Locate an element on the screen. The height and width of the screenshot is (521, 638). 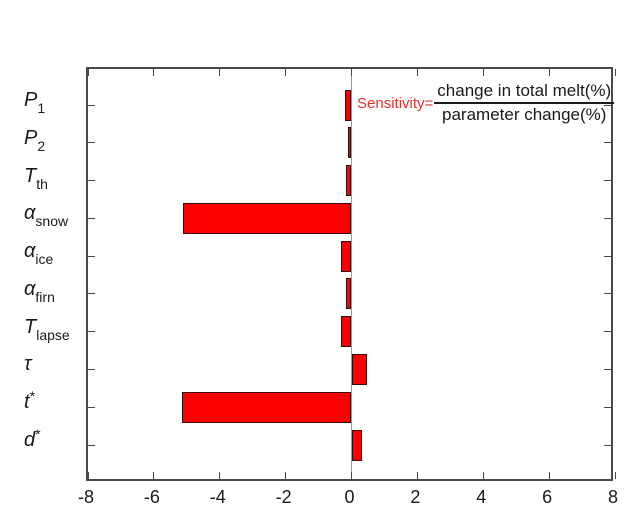
bar-alpha-firn is located at coordinates (348, 294).